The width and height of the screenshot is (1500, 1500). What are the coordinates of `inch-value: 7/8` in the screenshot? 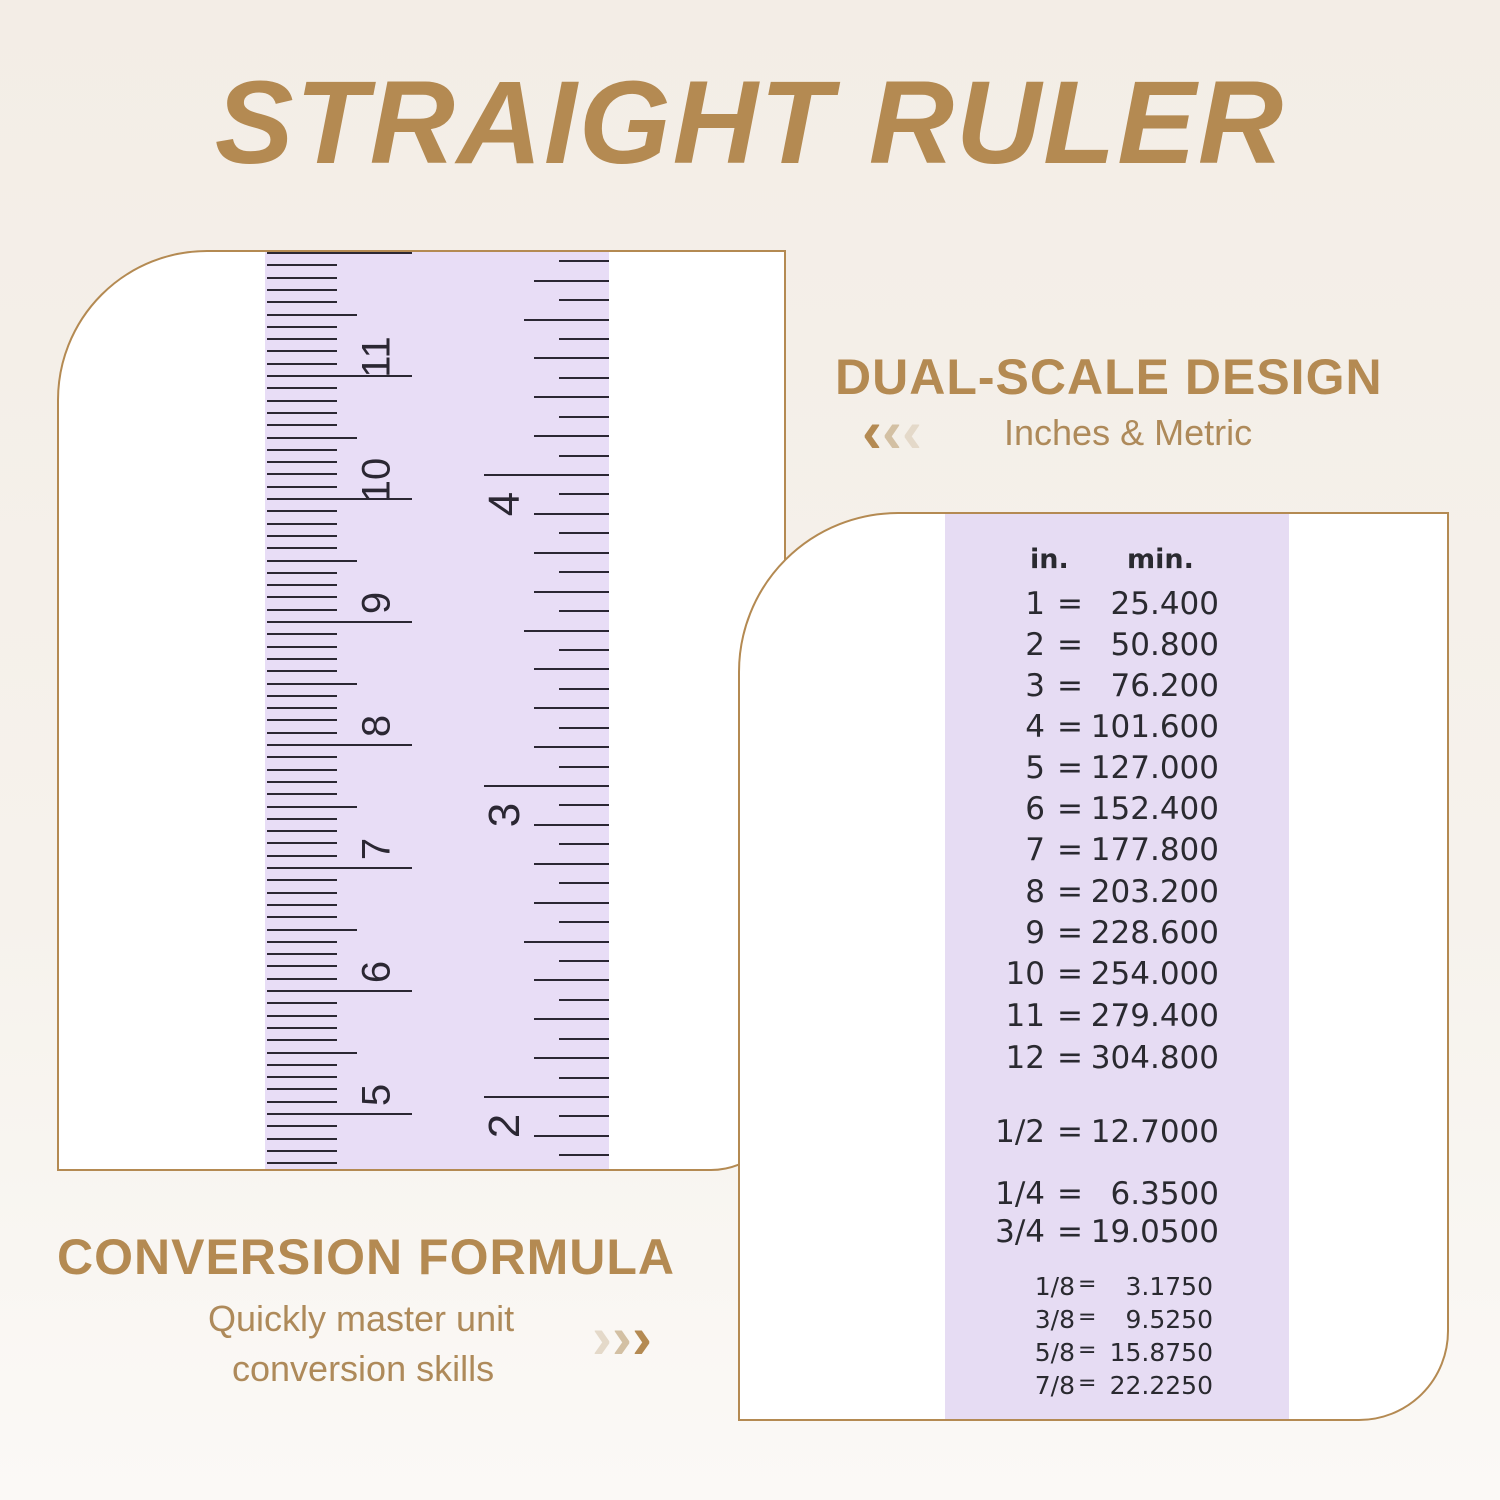 It's located at (1054, 1385).